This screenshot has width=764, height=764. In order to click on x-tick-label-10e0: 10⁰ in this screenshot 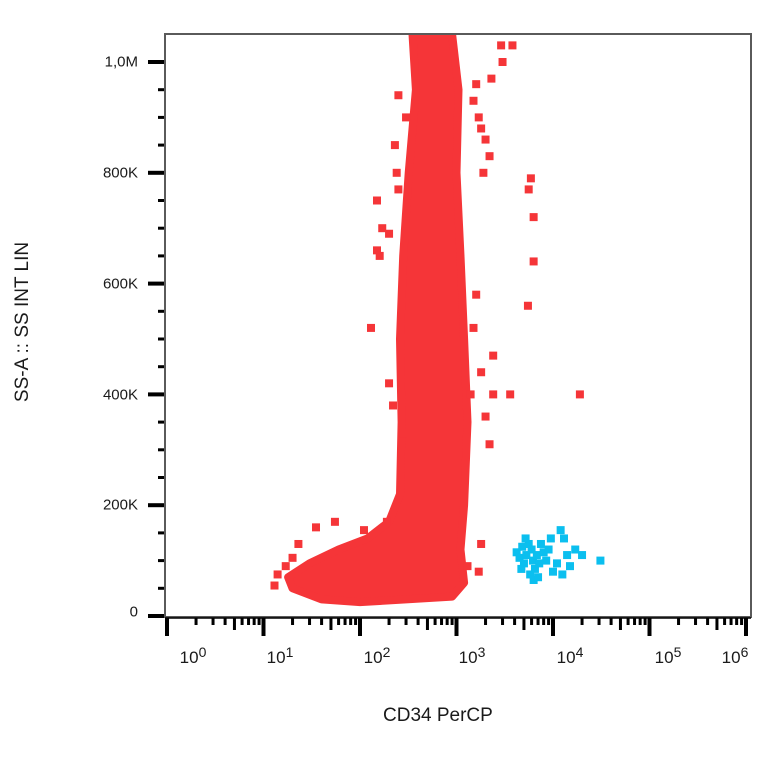, I will do `click(193, 655)`.